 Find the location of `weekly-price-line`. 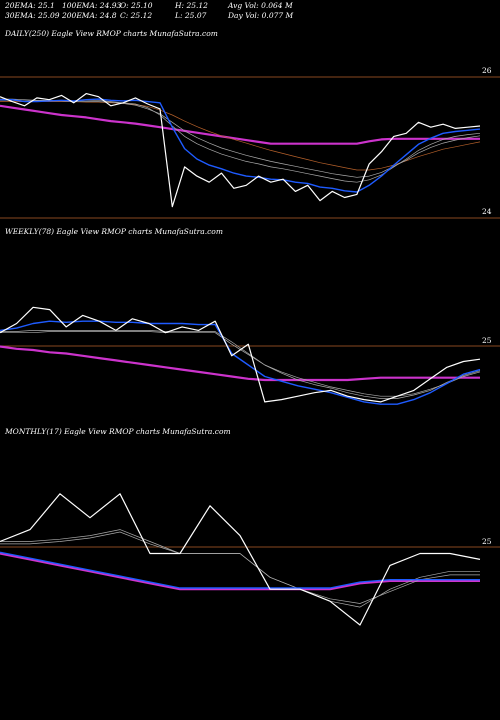

weekly-price-line is located at coordinates (240, 354).